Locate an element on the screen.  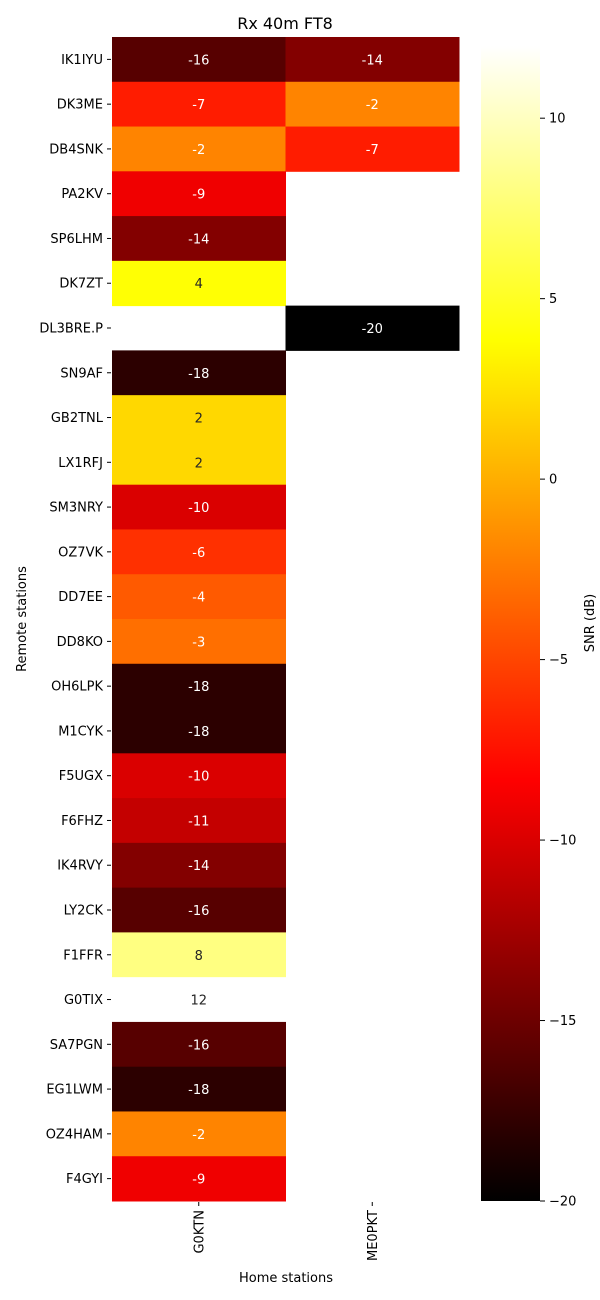
y-tick-label: OZ7VK is located at coordinates (80, 552).